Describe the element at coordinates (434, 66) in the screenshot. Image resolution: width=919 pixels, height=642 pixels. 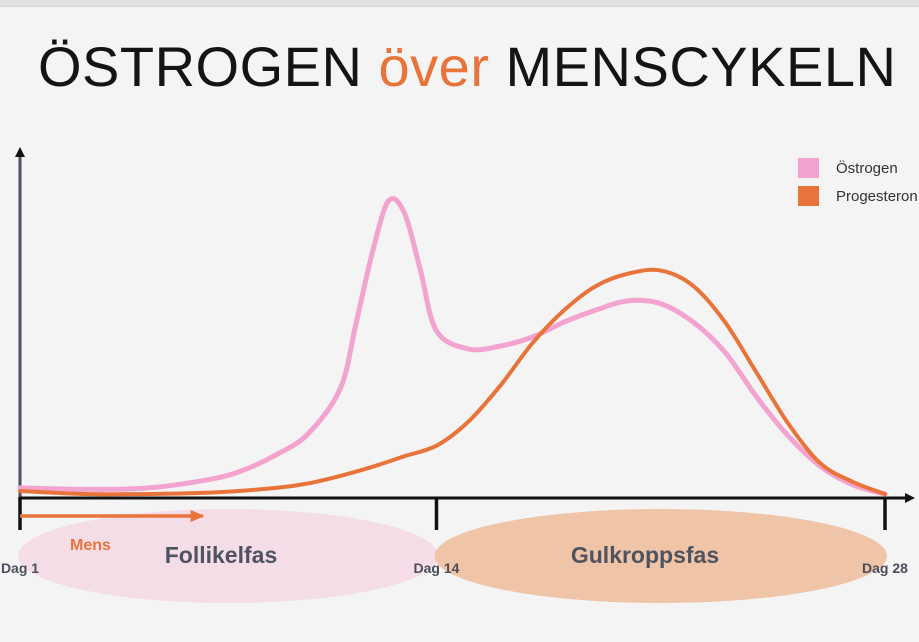
I see `title-accent: över` at that location.